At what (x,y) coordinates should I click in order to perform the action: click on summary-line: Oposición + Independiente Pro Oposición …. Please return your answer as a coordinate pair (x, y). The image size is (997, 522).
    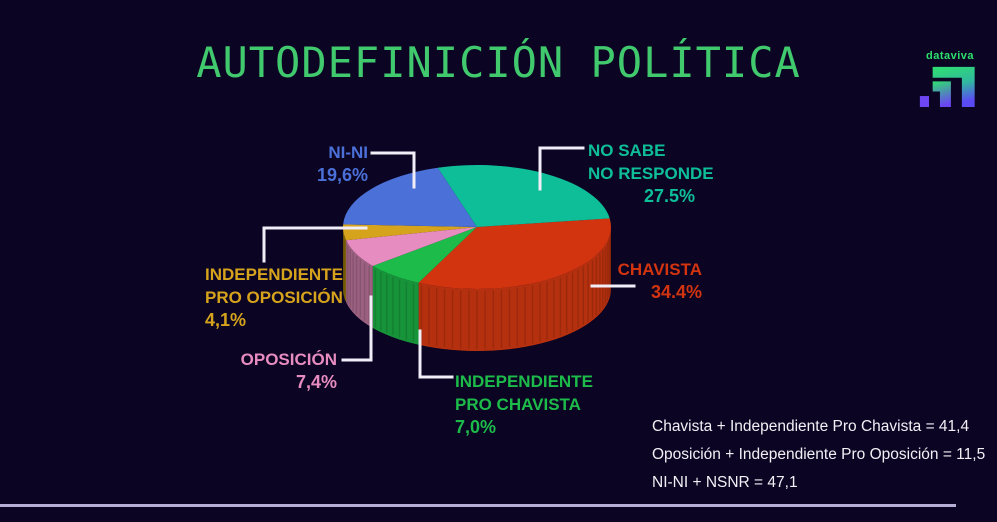
    Looking at the image, I should click on (819, 454).